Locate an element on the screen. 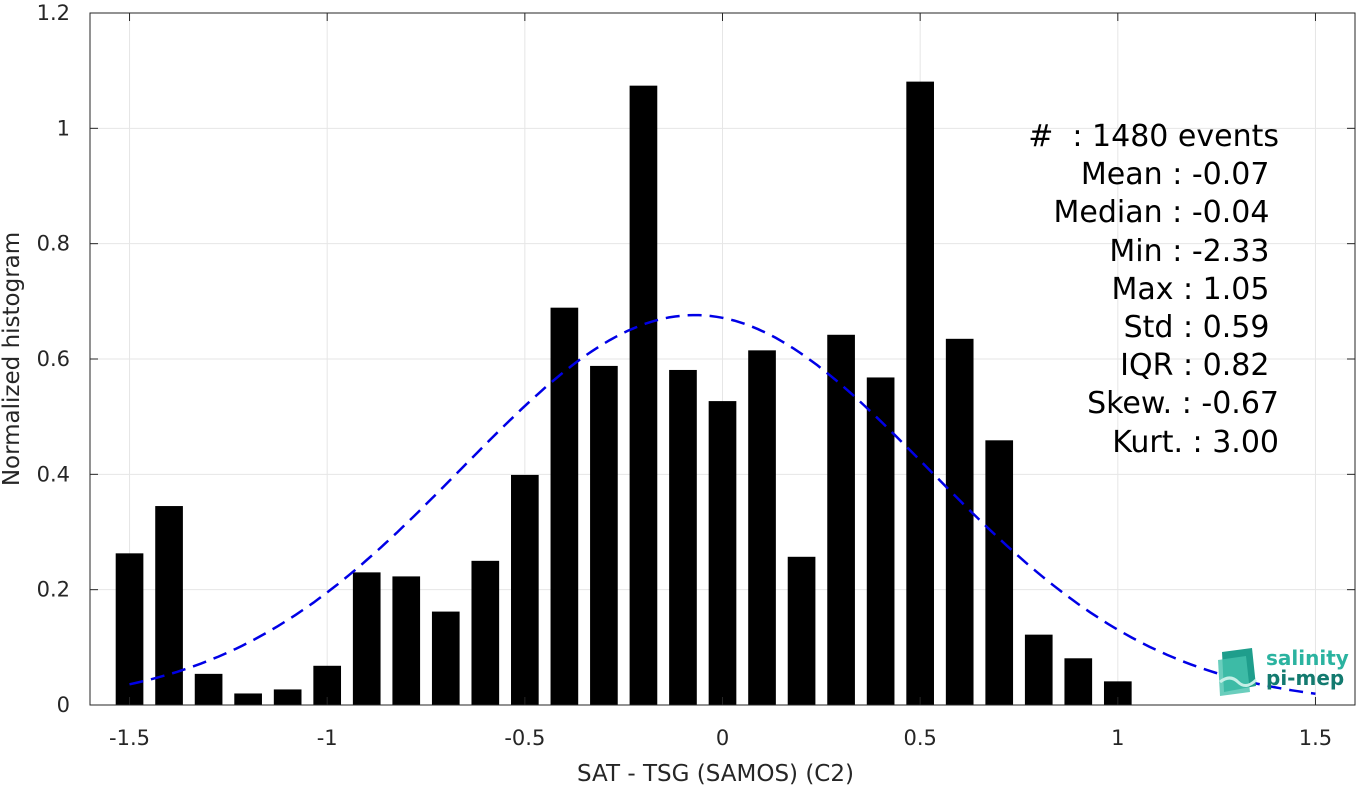 This screenshot has width=1367, height=785. x-tick-label: 0 is located at coordinates (722, 738).